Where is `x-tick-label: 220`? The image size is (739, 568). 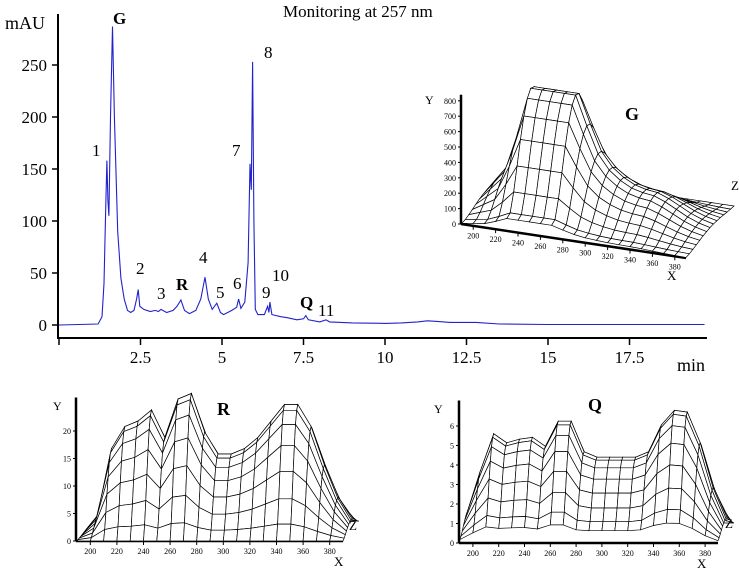
x-tick-label: 220 is located at coordinates (496, 239).